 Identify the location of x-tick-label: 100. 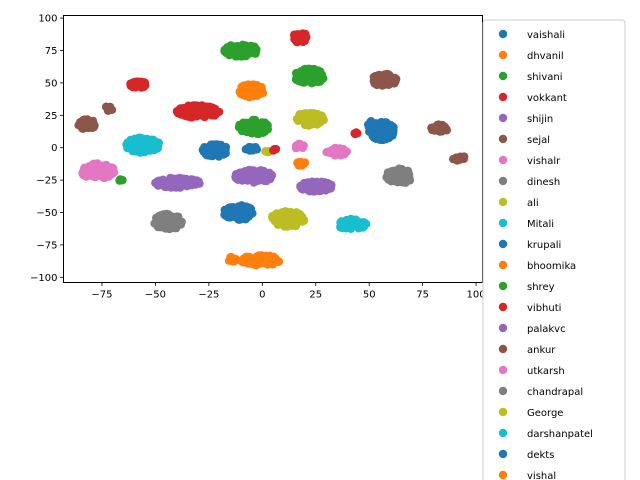
(476, 295).